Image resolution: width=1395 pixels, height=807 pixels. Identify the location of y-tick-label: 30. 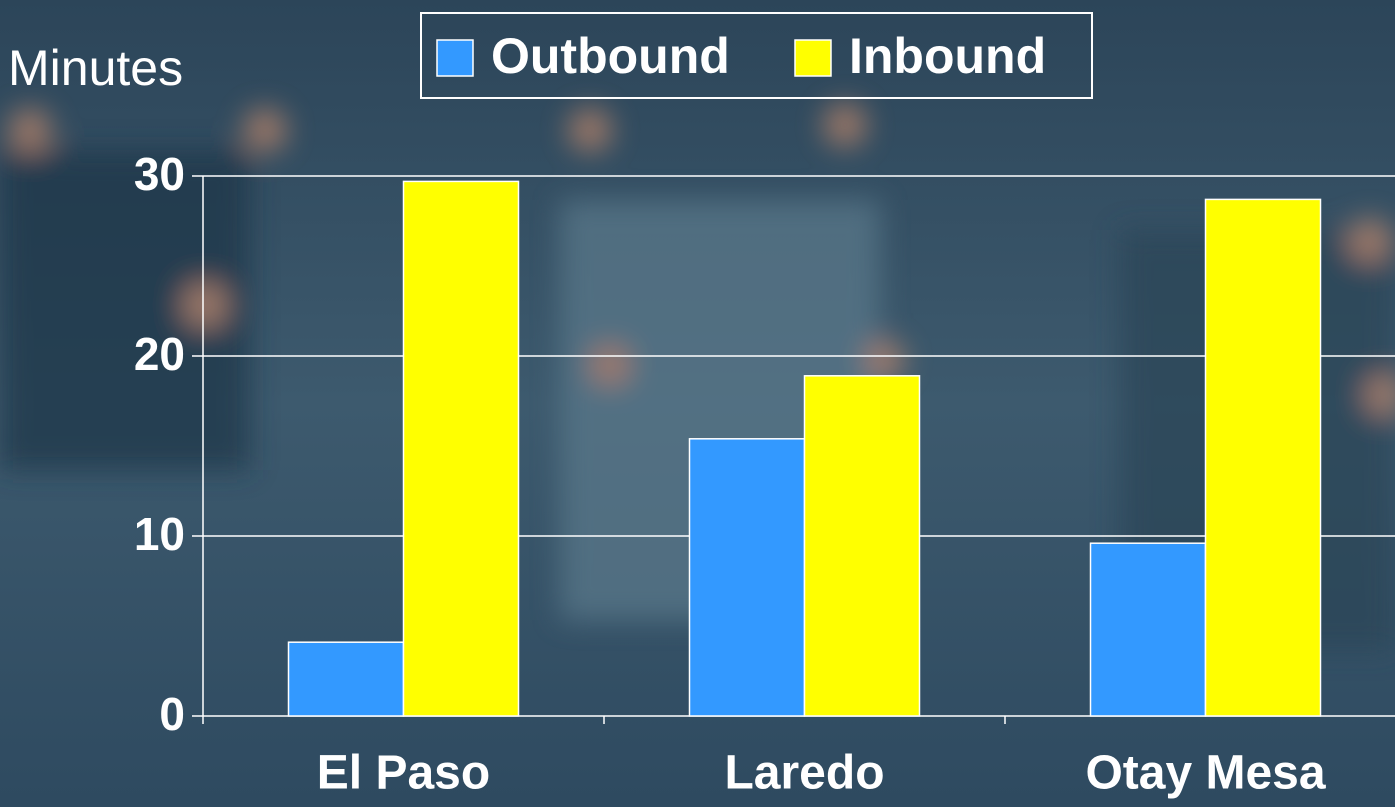
(159, 174).